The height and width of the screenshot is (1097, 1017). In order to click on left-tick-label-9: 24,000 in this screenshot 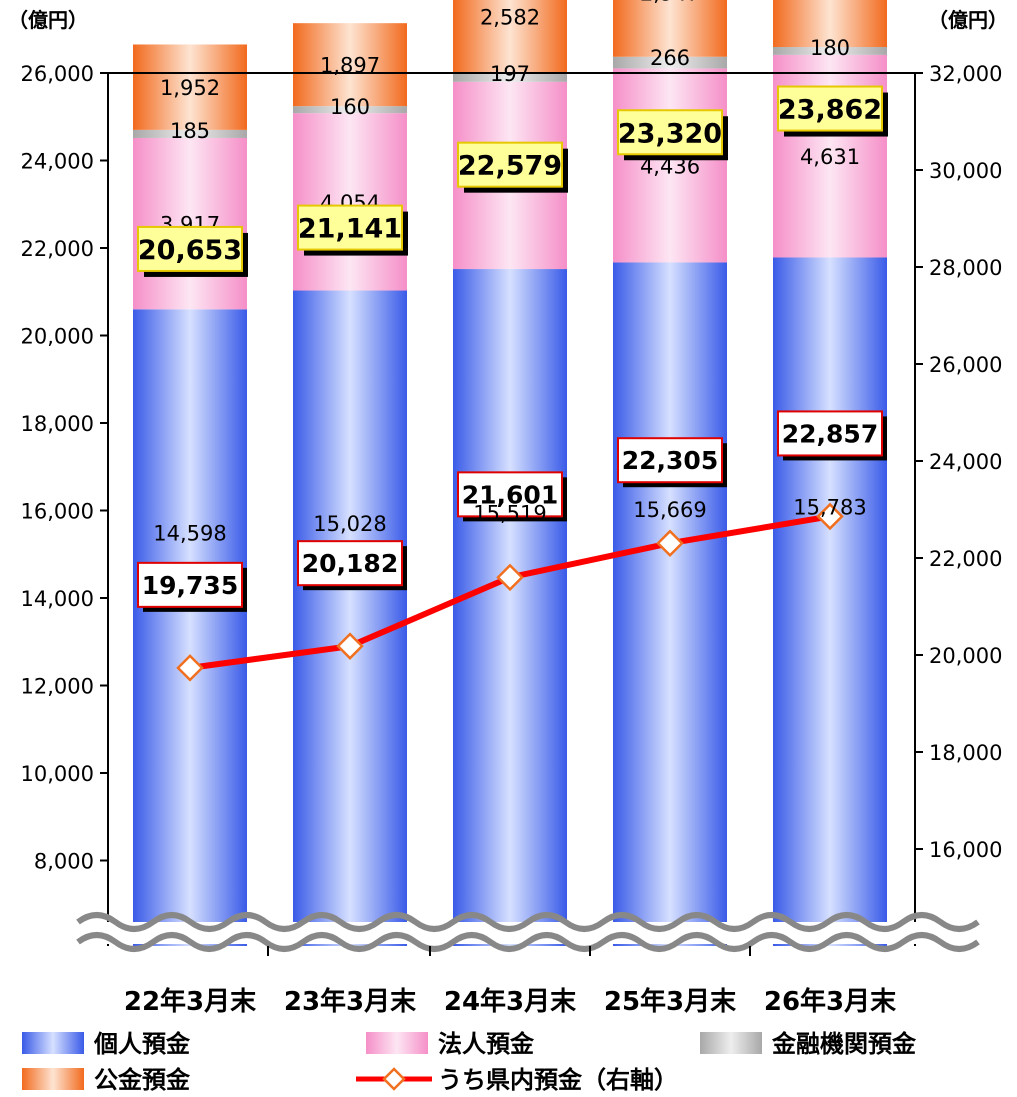, I will do `click(57, 162)`.